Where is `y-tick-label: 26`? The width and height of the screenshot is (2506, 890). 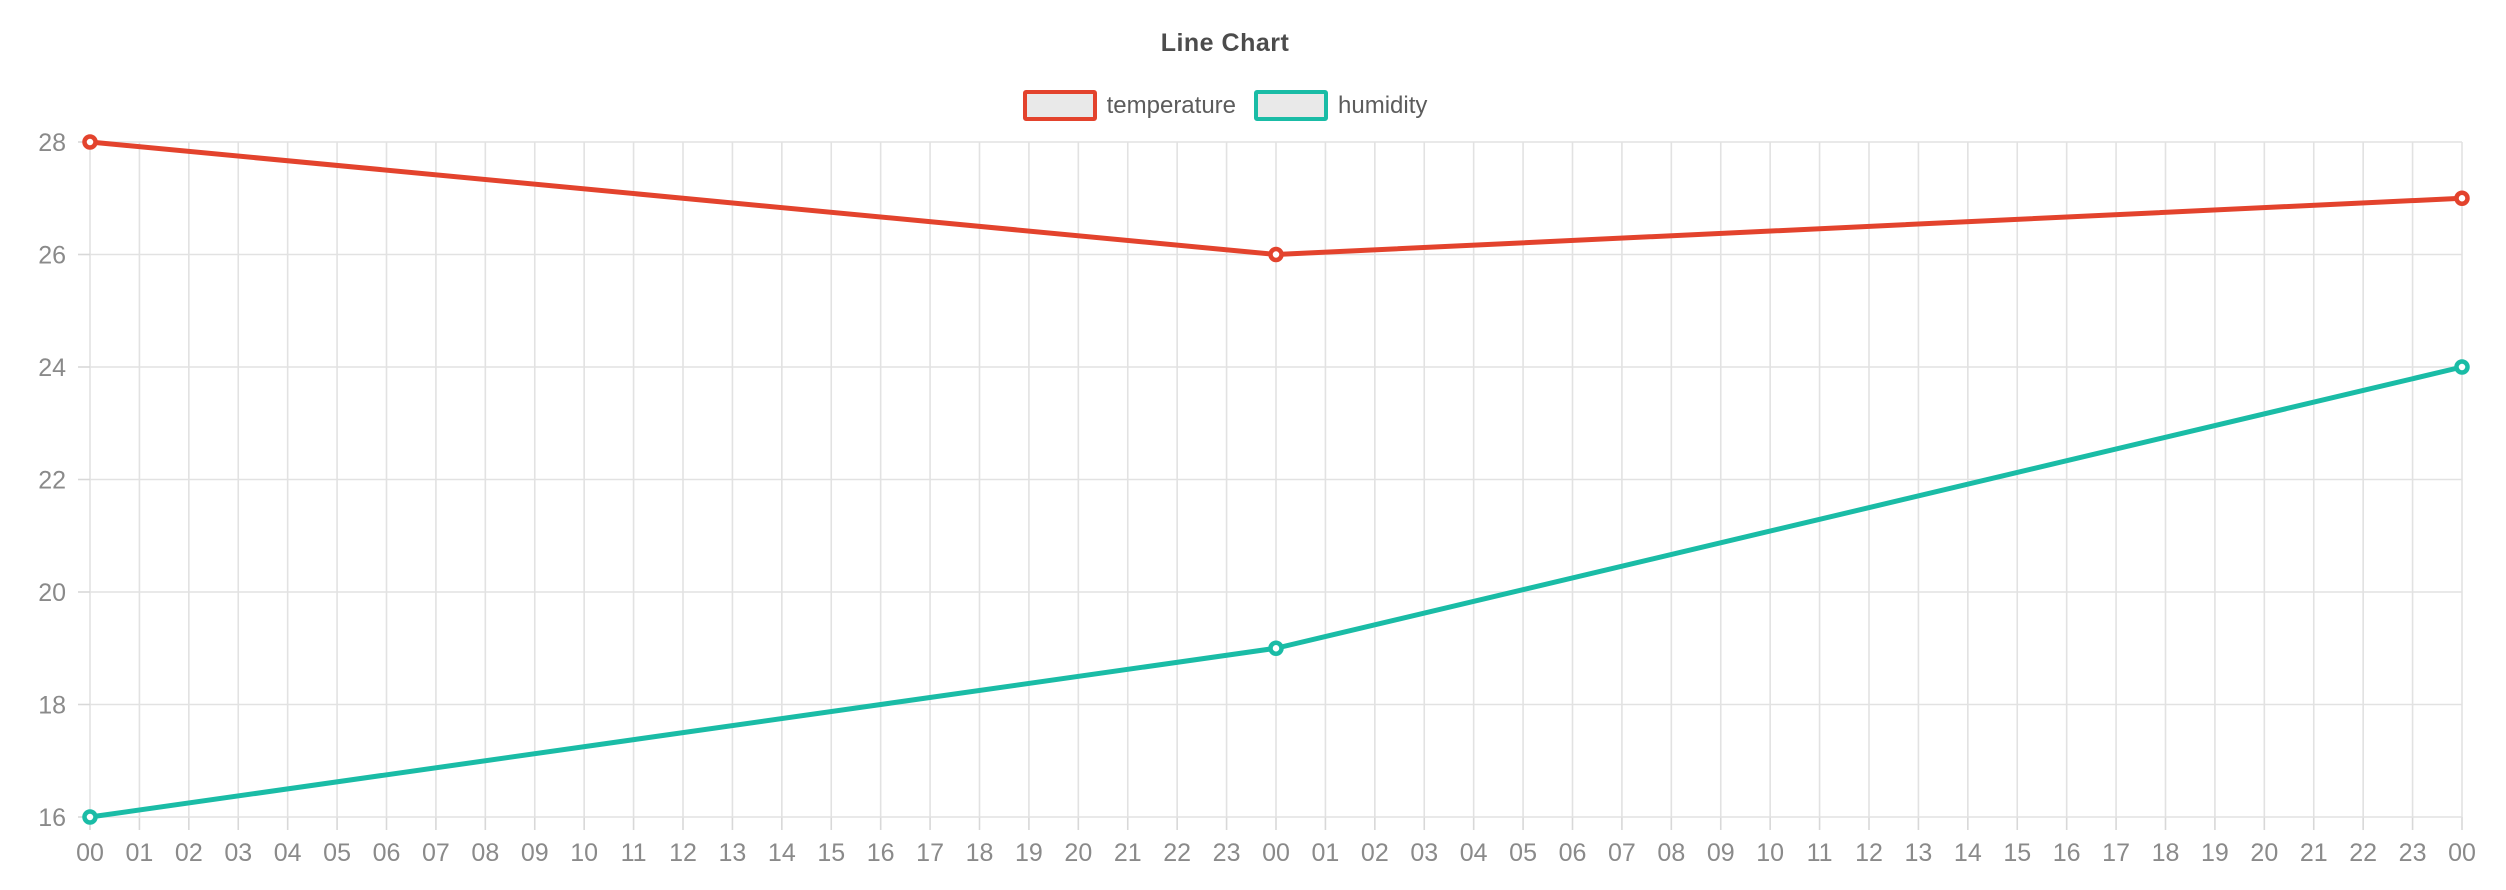 y-tick-label: 26 is located at coordinates (52, 256).